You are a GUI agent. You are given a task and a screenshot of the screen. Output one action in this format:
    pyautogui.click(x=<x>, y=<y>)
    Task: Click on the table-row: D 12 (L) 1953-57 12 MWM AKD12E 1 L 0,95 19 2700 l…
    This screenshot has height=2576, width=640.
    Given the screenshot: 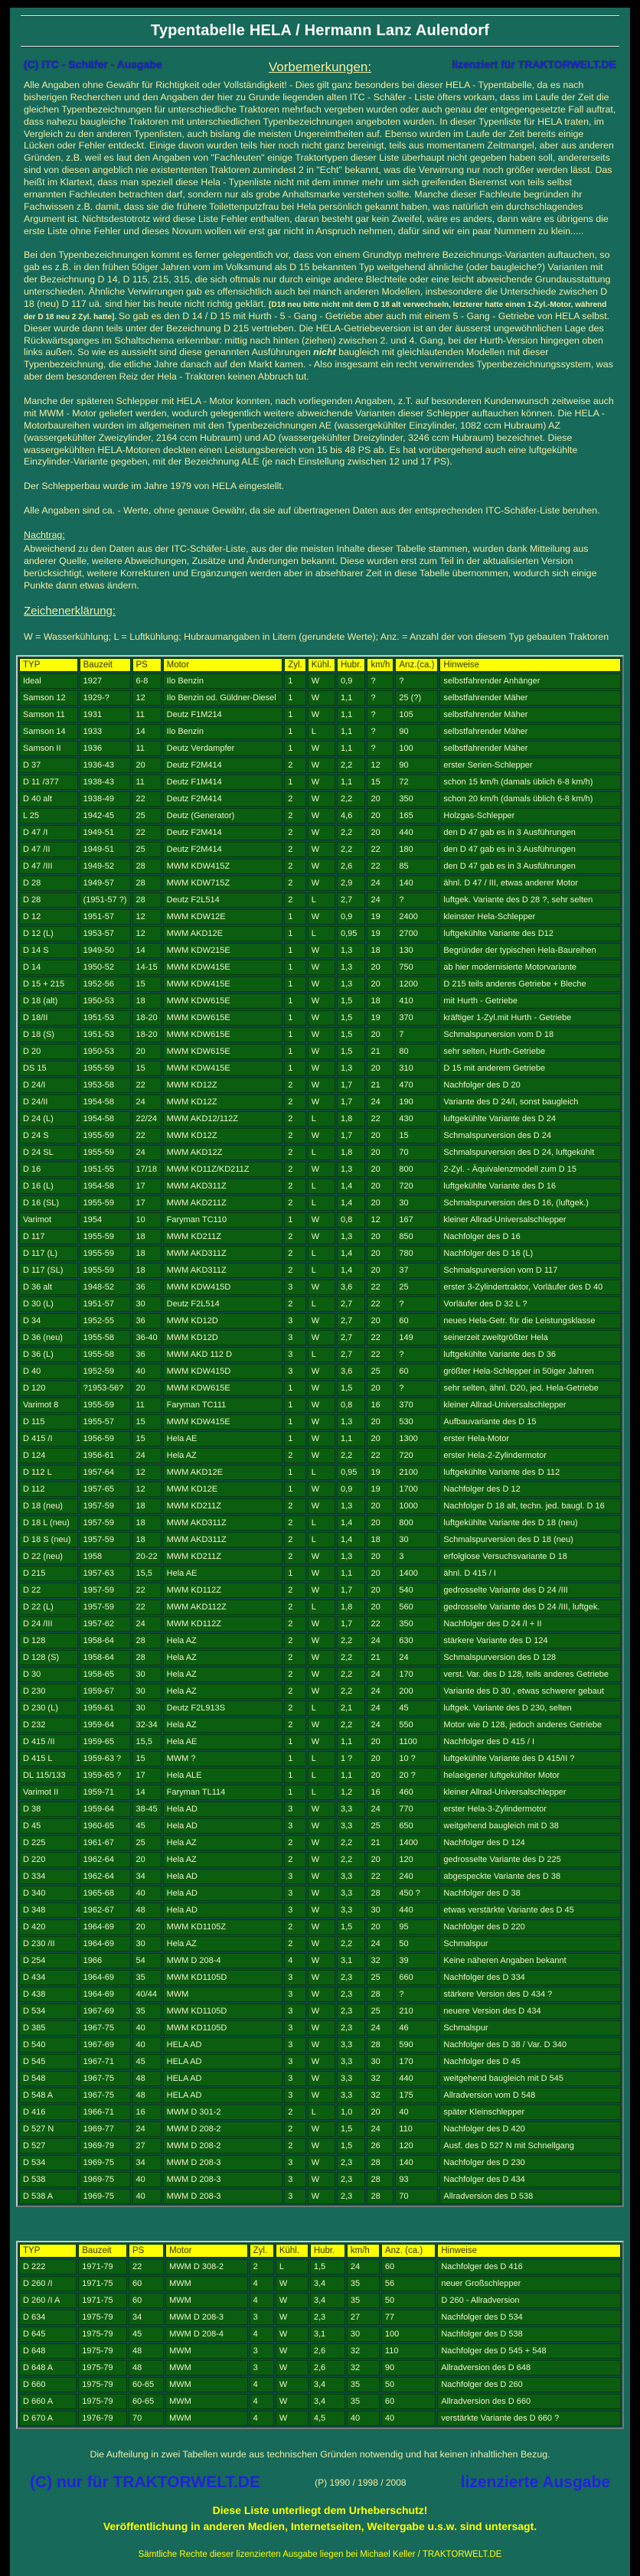 What is the action you would take?
    pyautogui.click(x=320, y=934)
    